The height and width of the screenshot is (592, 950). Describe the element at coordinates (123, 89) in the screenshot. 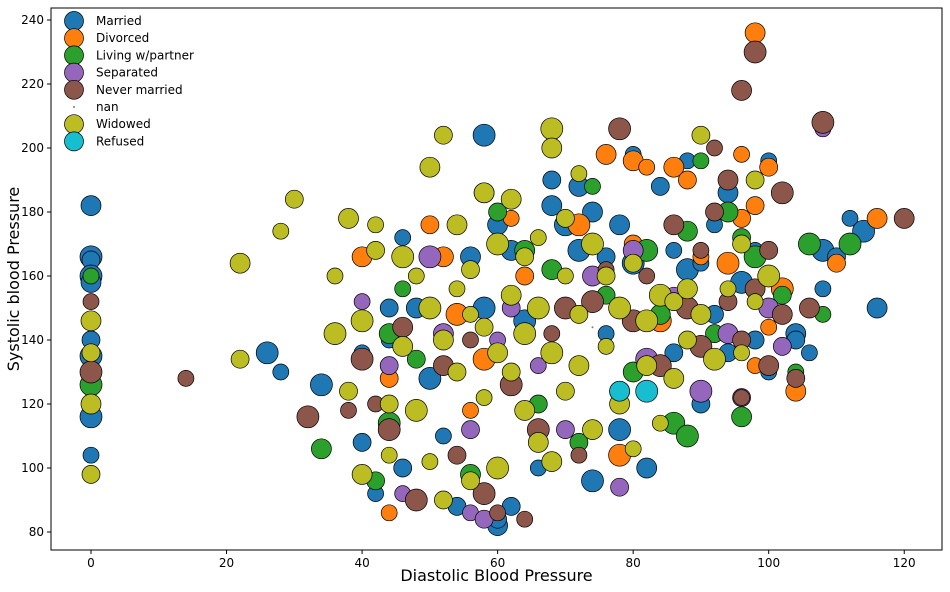

I see `legend-item: Never married` at that location.